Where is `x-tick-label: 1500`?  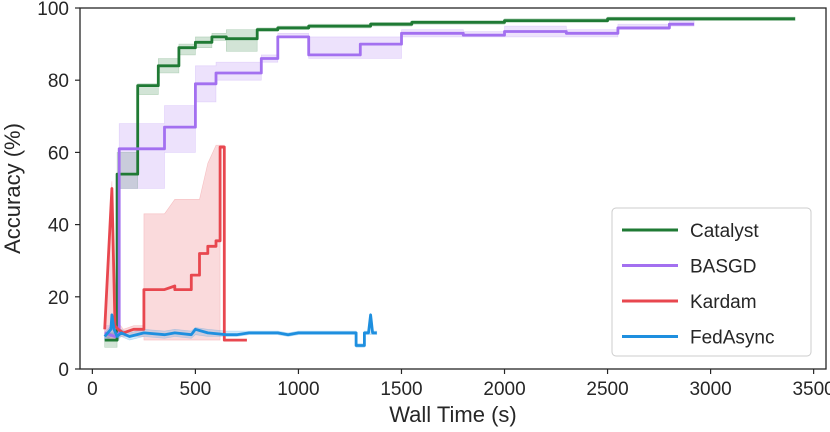 x-tick-label: 1500 is located at coordinates (401, 389).